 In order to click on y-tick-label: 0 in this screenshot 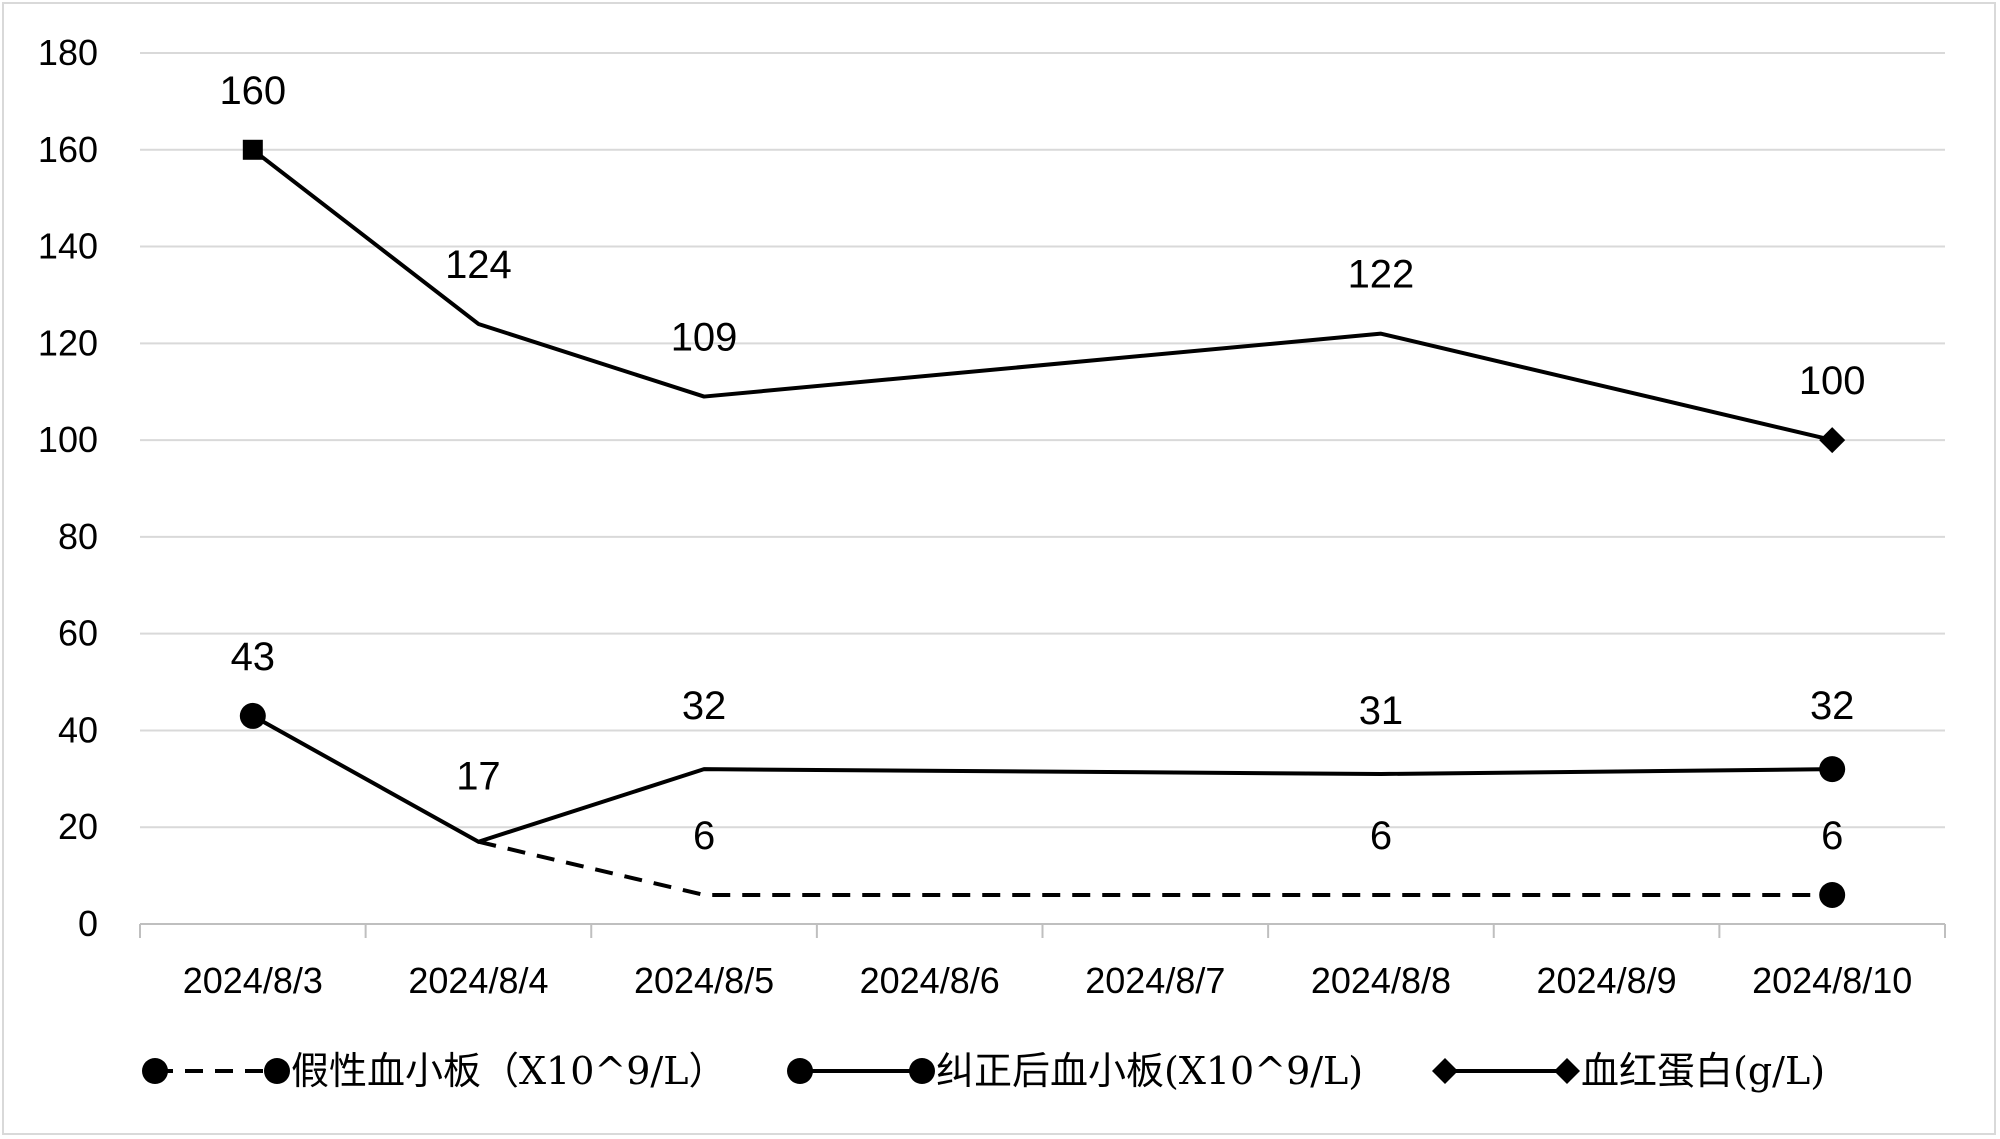, I will do `click(88, 923)`.